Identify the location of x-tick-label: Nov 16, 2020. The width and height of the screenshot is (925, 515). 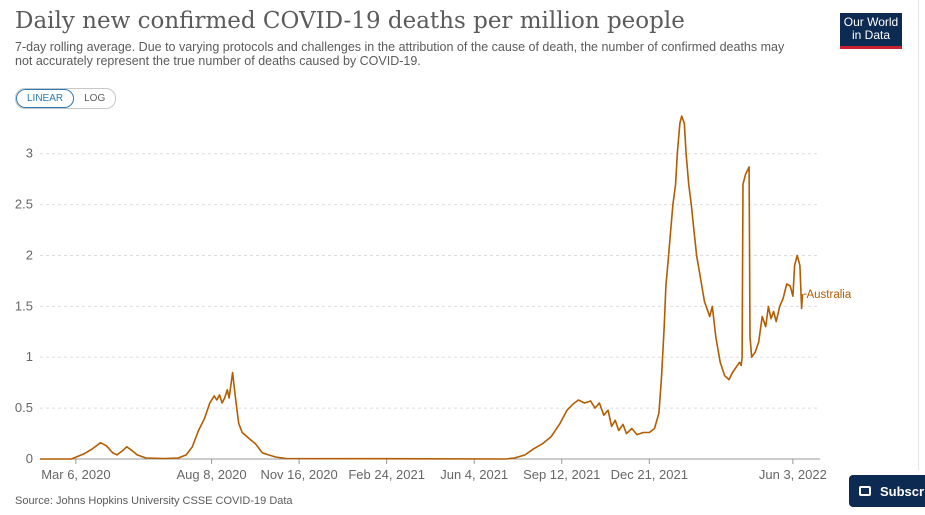
(298, 474).